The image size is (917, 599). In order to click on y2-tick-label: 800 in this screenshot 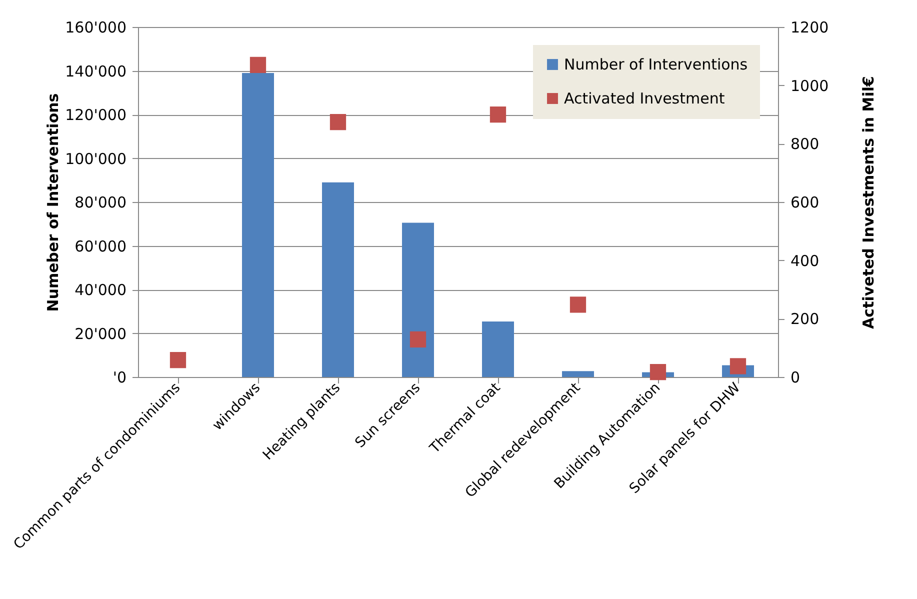, I will do `click(805, 144)`.